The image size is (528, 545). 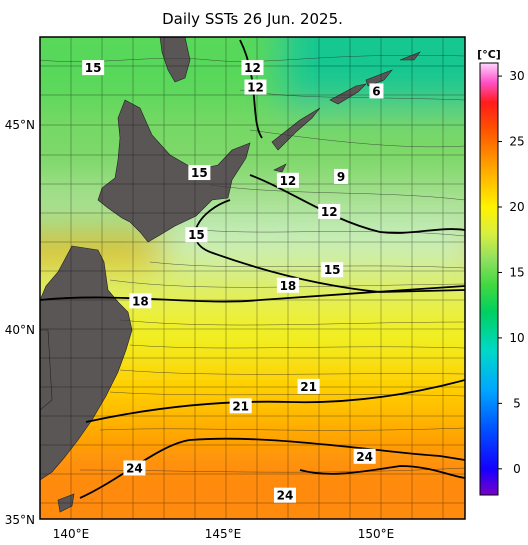 I want to click on colorbar-tick-label: 5, so click(x=517, y=403).